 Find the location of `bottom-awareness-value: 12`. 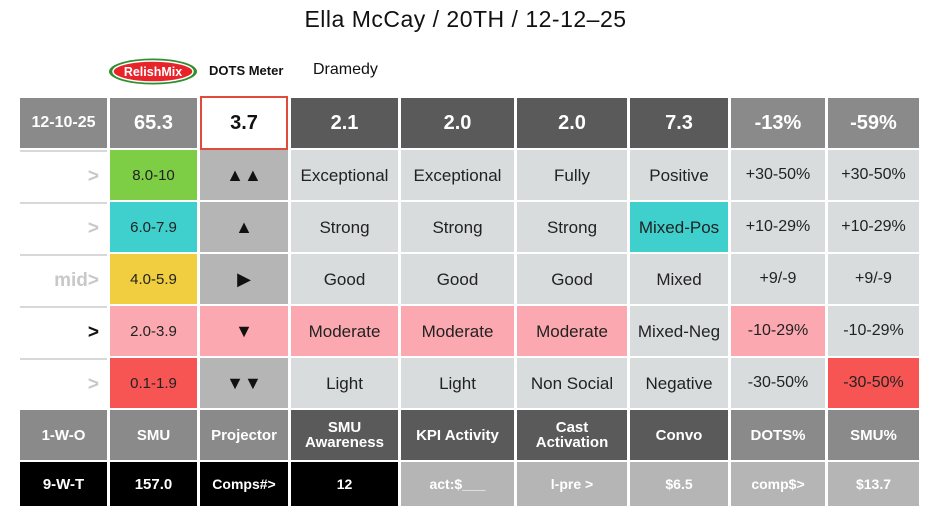

bottom-awareness-value: 12 is located at coordinates (344, 484).